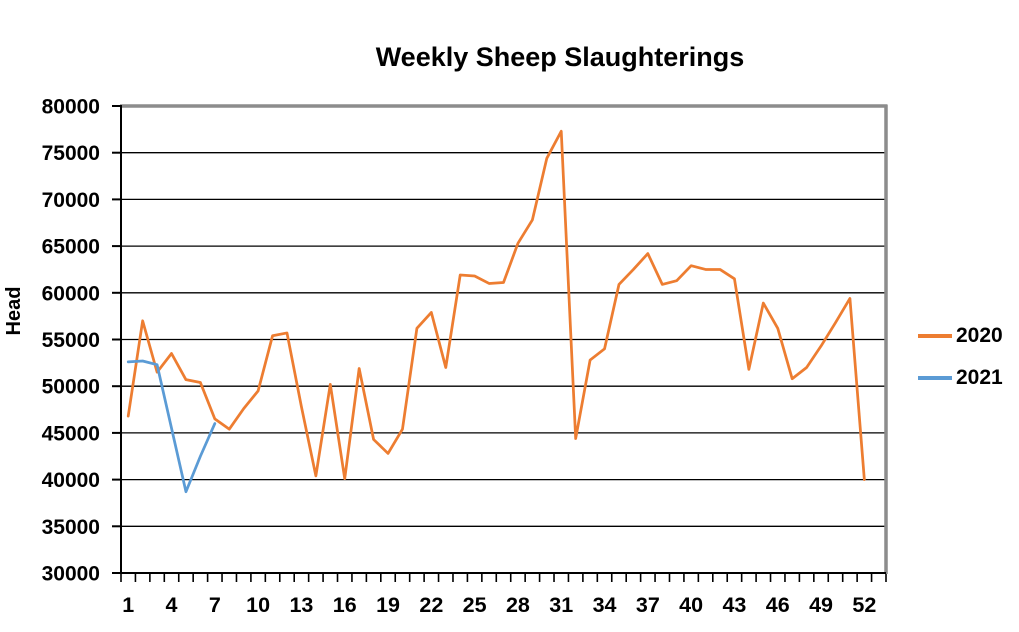  I want to click on x-tick-label: 25, so click(475, 605).